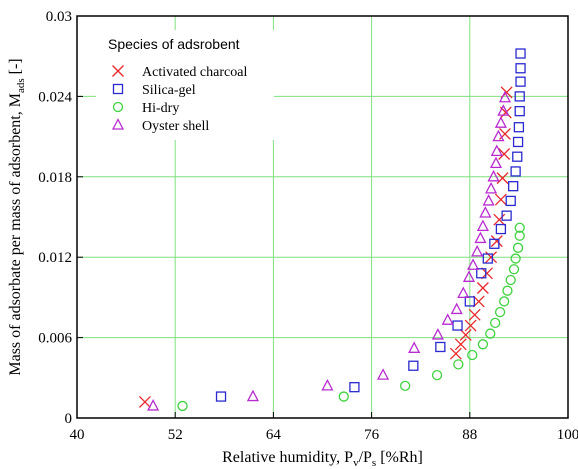  Describe the element at coordinates (274, 435) in the screenshot. I see `x-tick-label: 64` at that location.